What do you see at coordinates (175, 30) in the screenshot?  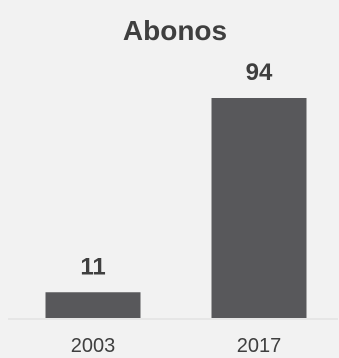 I see `chart-title: Abonos` at bounding box center [175, 30].